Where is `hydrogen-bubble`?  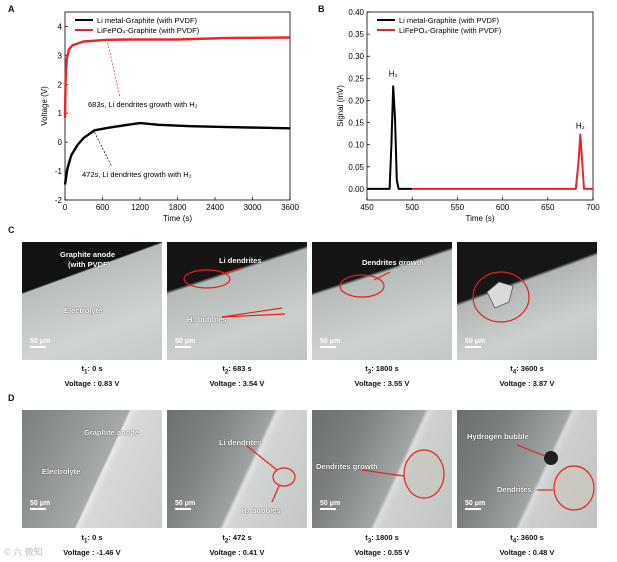 hydrogen-bubble is located at coordinates (551, 458).